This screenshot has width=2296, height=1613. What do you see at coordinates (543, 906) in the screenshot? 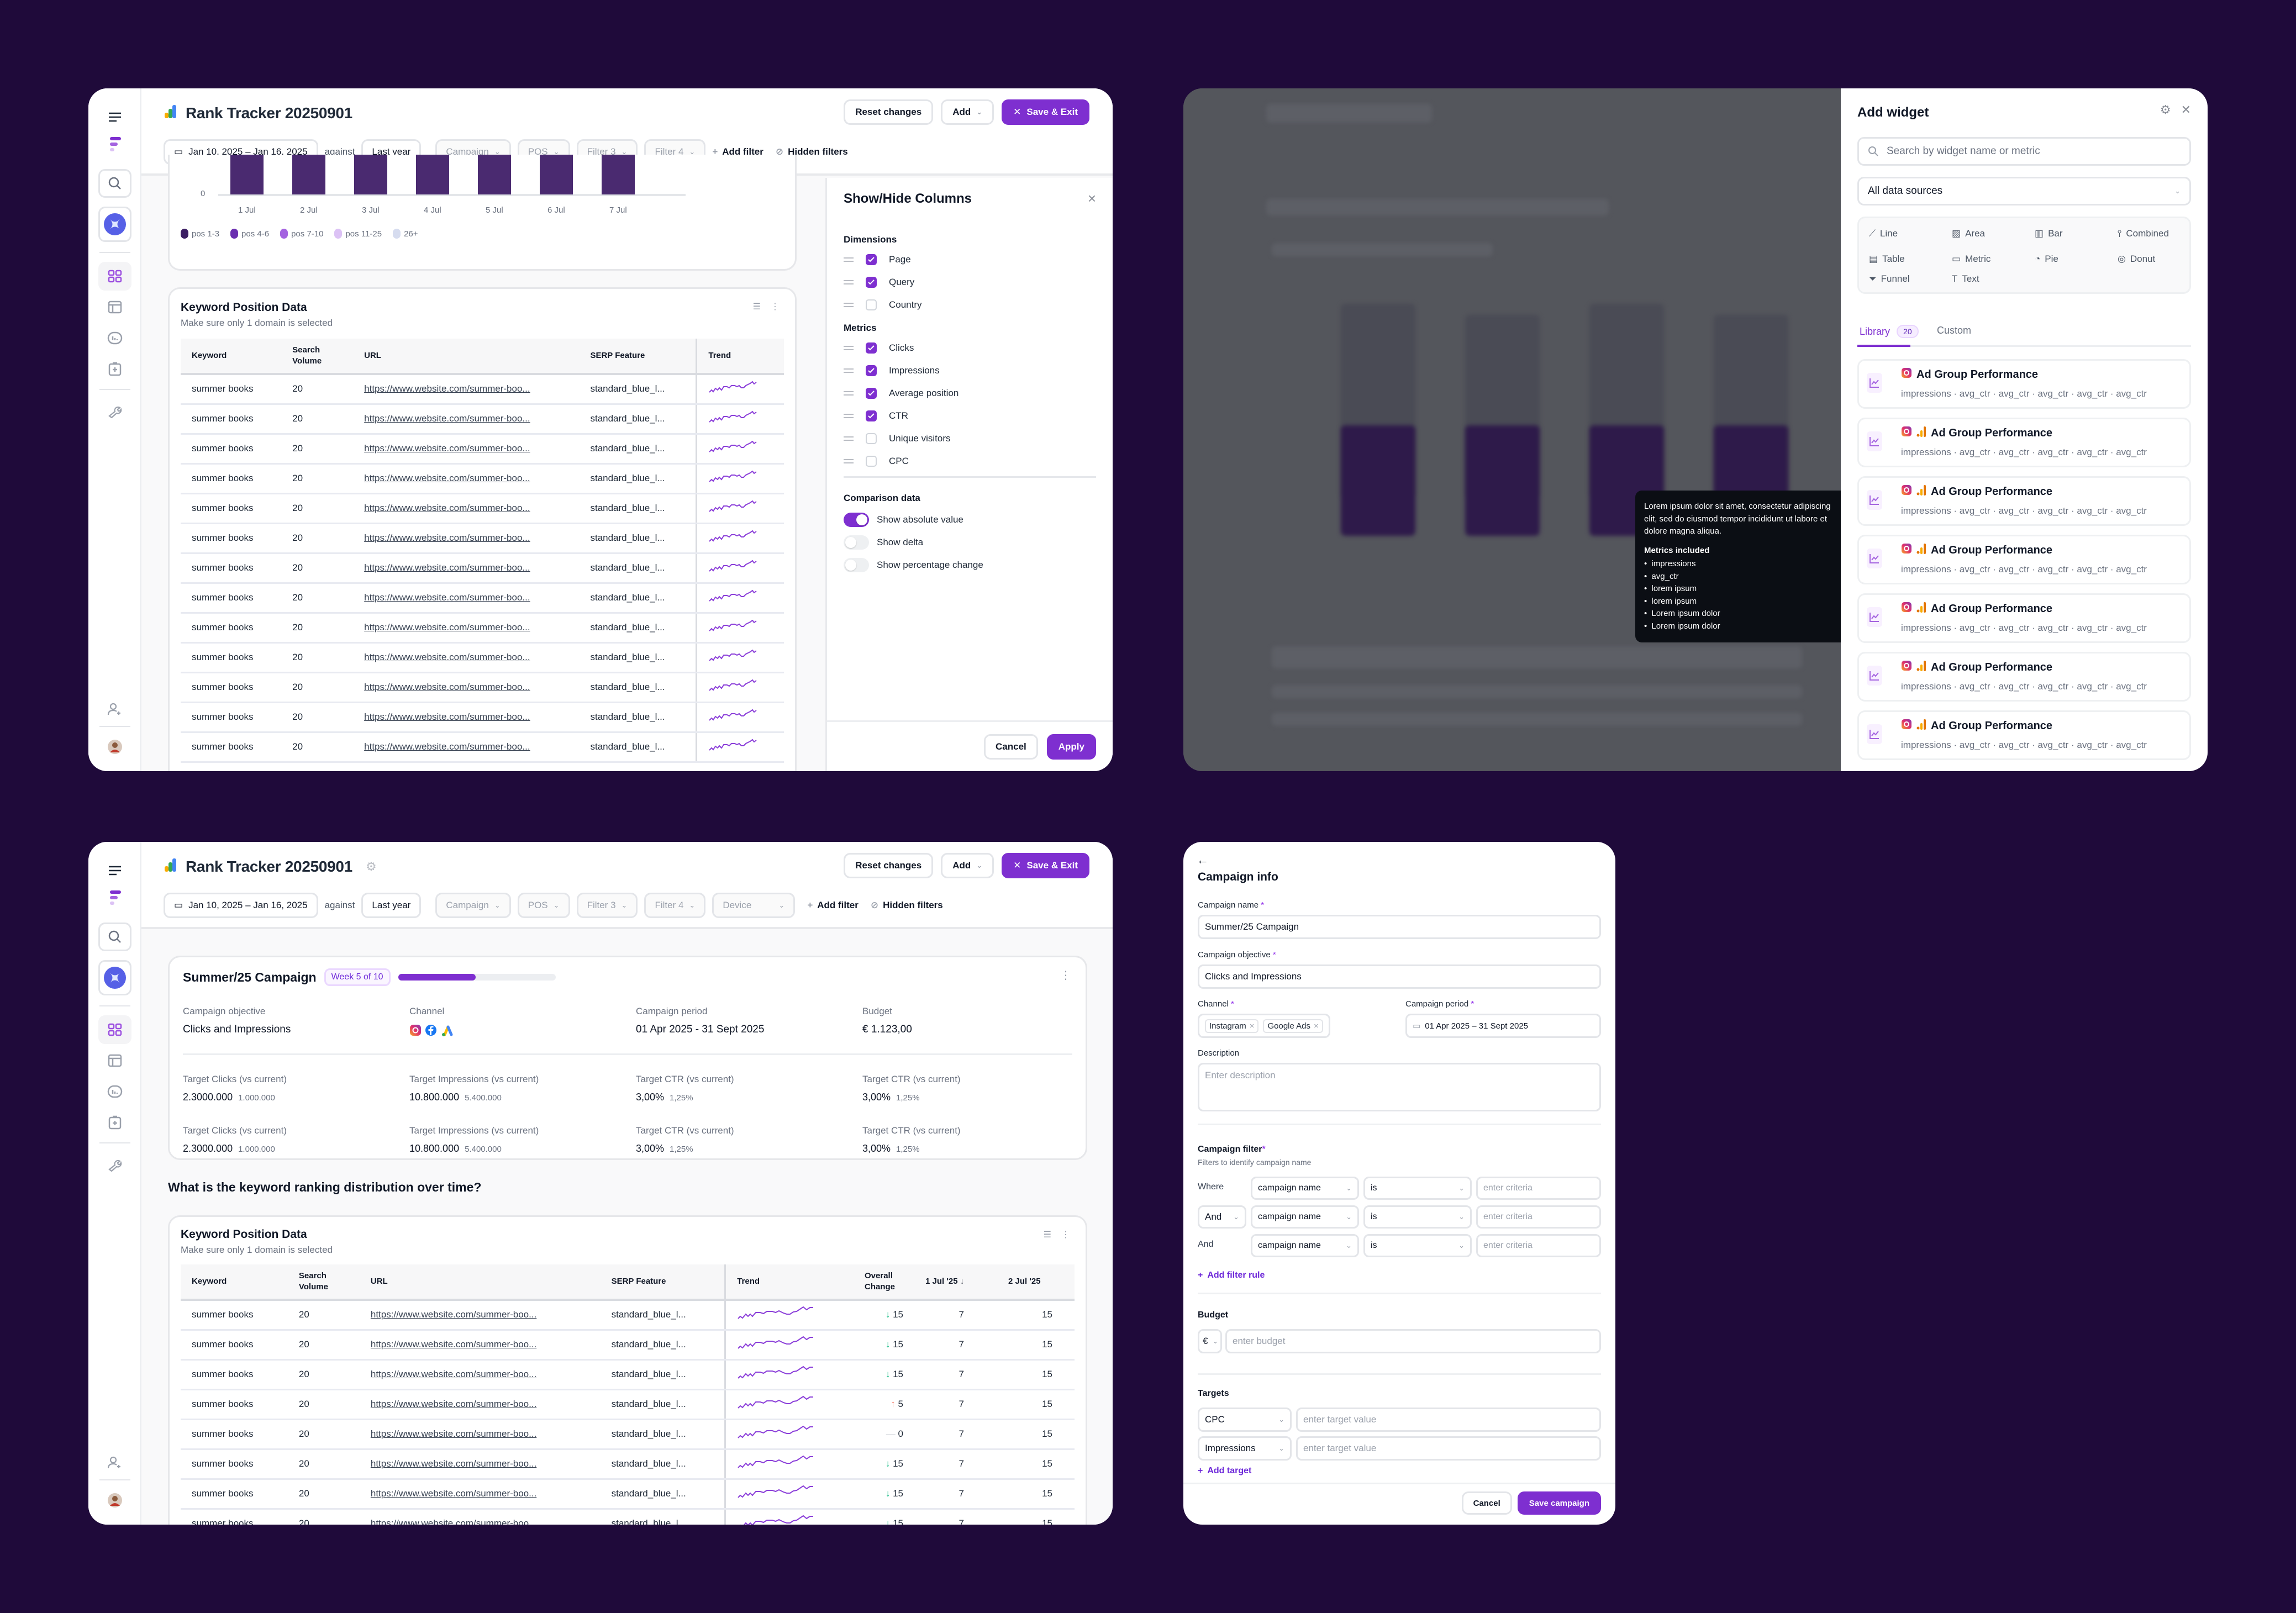
I see `filter-pos: POS ⌄` at bounding box center [543, 906].